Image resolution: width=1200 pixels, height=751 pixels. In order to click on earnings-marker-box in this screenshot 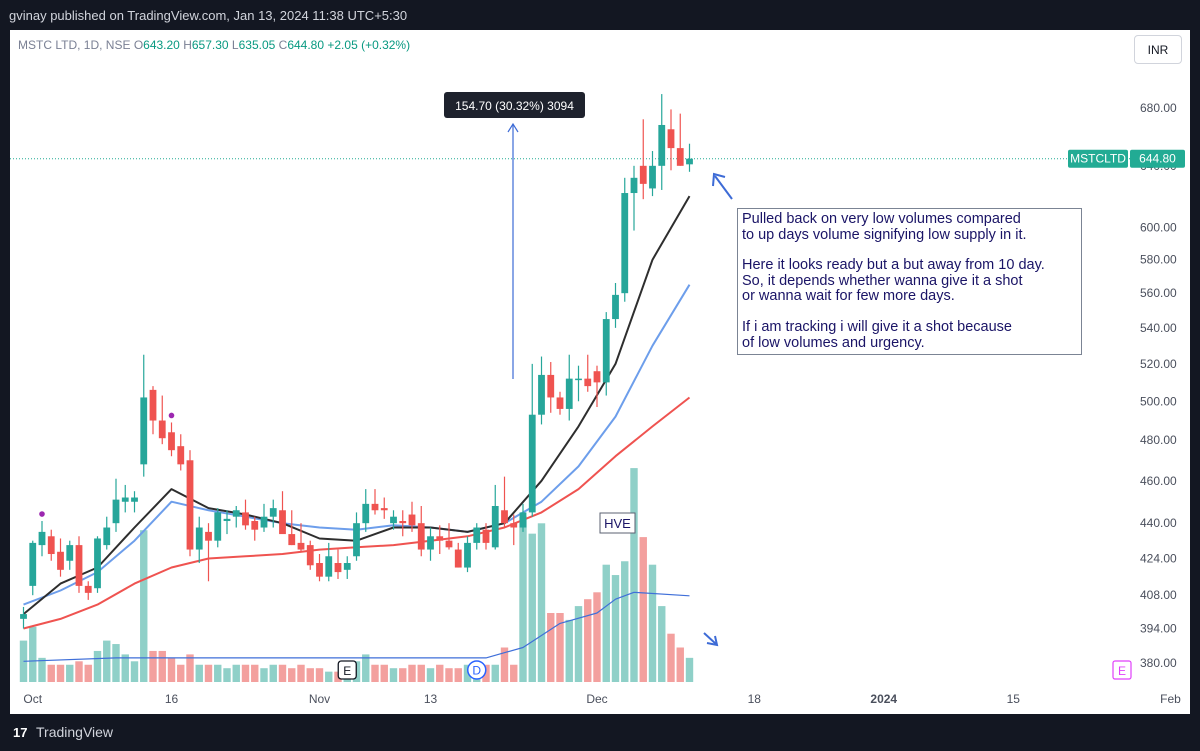, I will do `click(347, 670)`.